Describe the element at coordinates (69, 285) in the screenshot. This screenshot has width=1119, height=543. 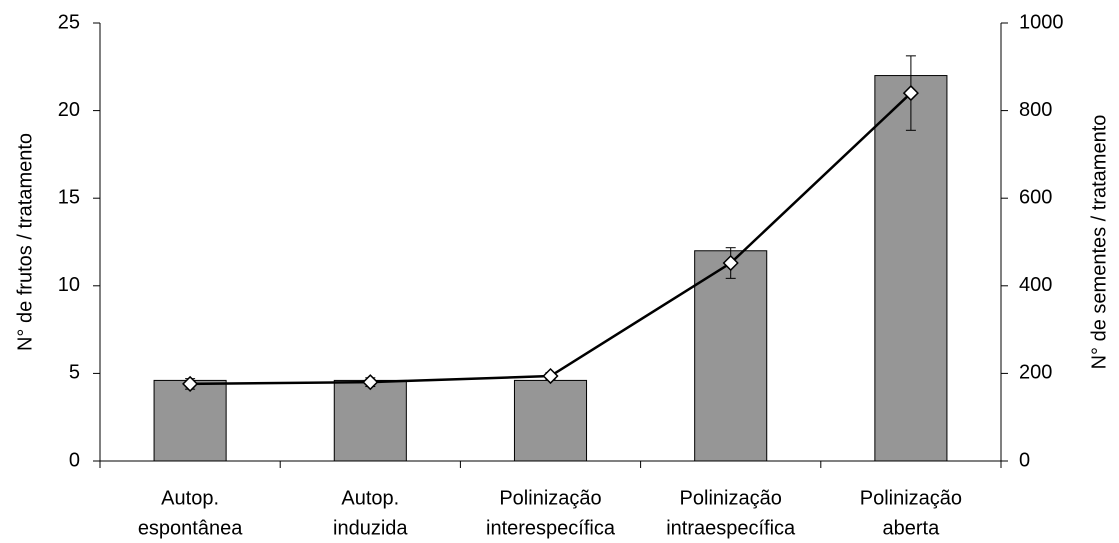
I see `y-tick-label: 10` at that location.